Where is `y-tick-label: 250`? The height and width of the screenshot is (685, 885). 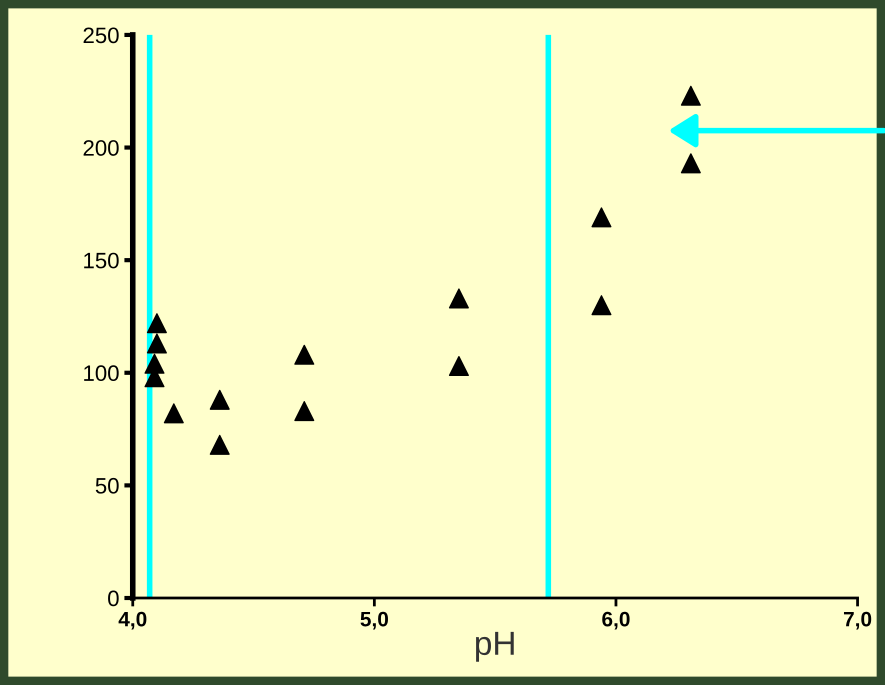
y-tick-label: 250 is located at coordinates (101, 35).